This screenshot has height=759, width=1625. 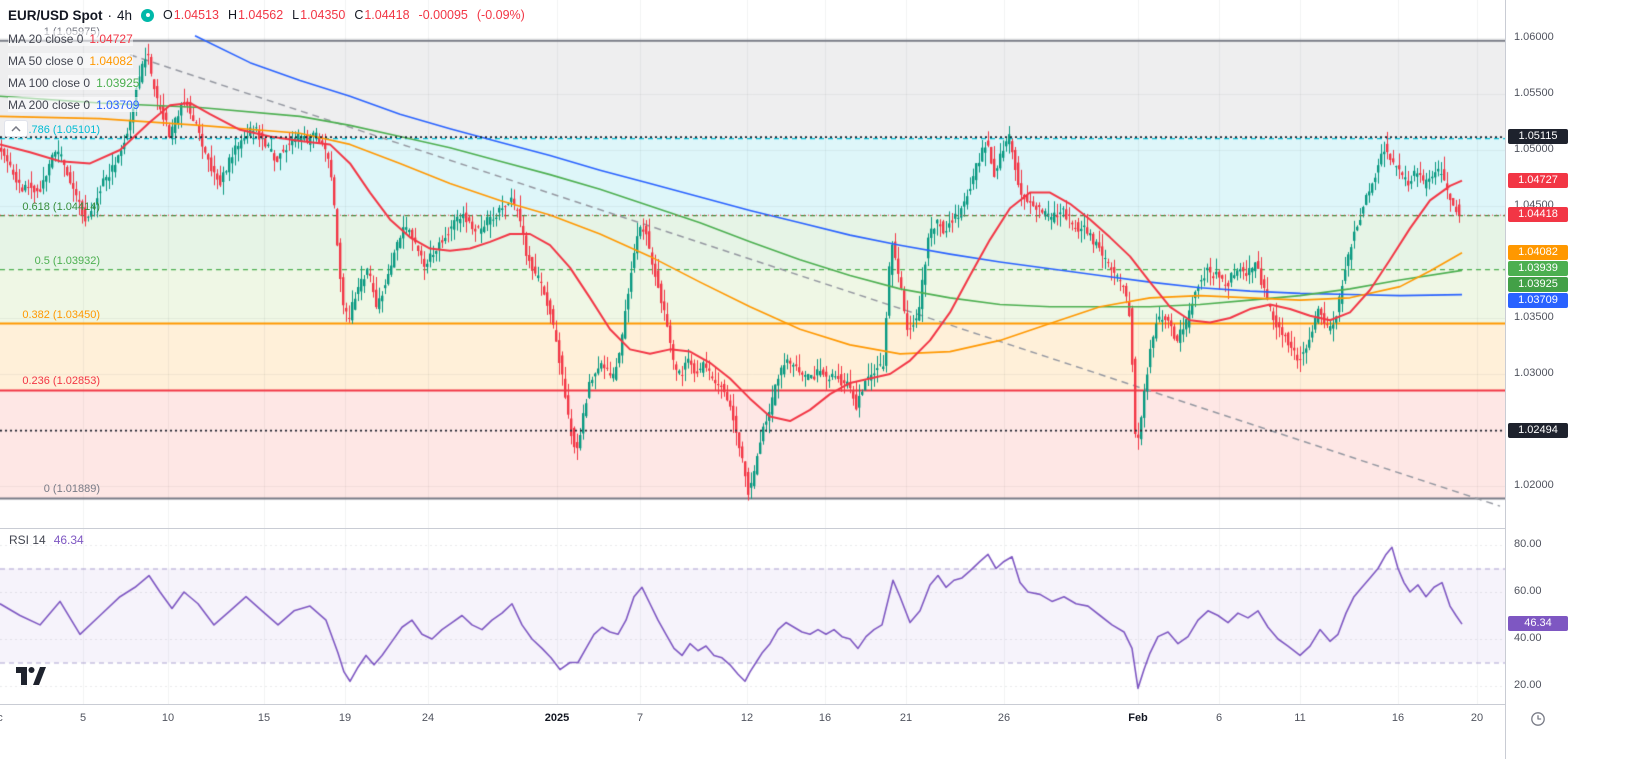 I want to click on change-percent: (-0.09%), so click(x=500, y=15).